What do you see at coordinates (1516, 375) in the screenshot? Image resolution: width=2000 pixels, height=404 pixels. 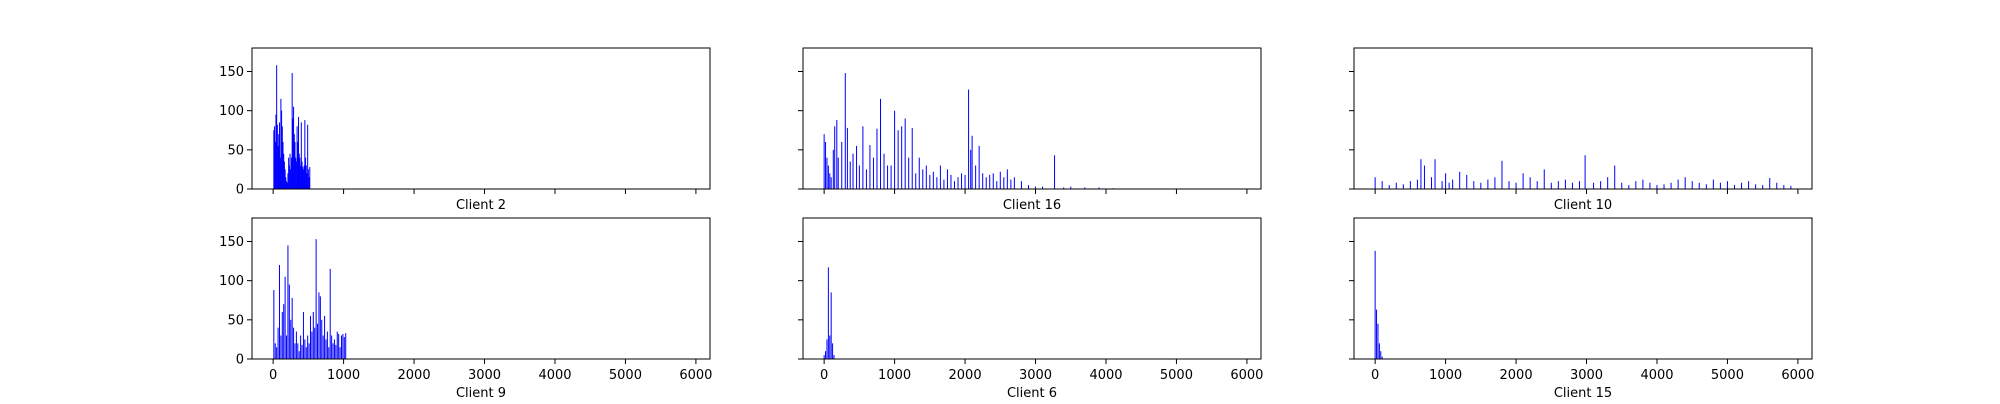 I see `x-tick-label: 2000` at bounding box center [1516, 375].